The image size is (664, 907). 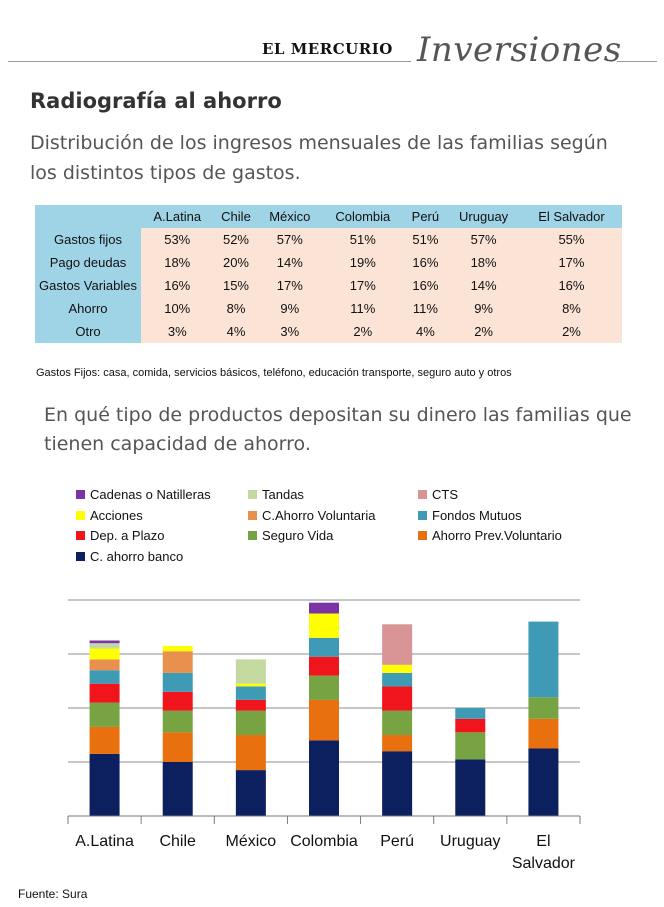 I want to click on row-label: Pago deudas, so click(x=88, y=262).